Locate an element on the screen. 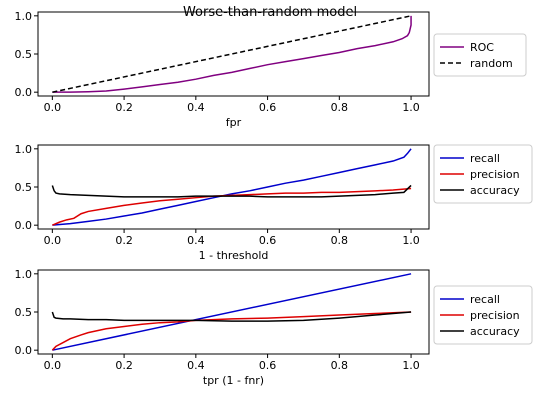  series-line-ROC is located at coordinates (232, 54).